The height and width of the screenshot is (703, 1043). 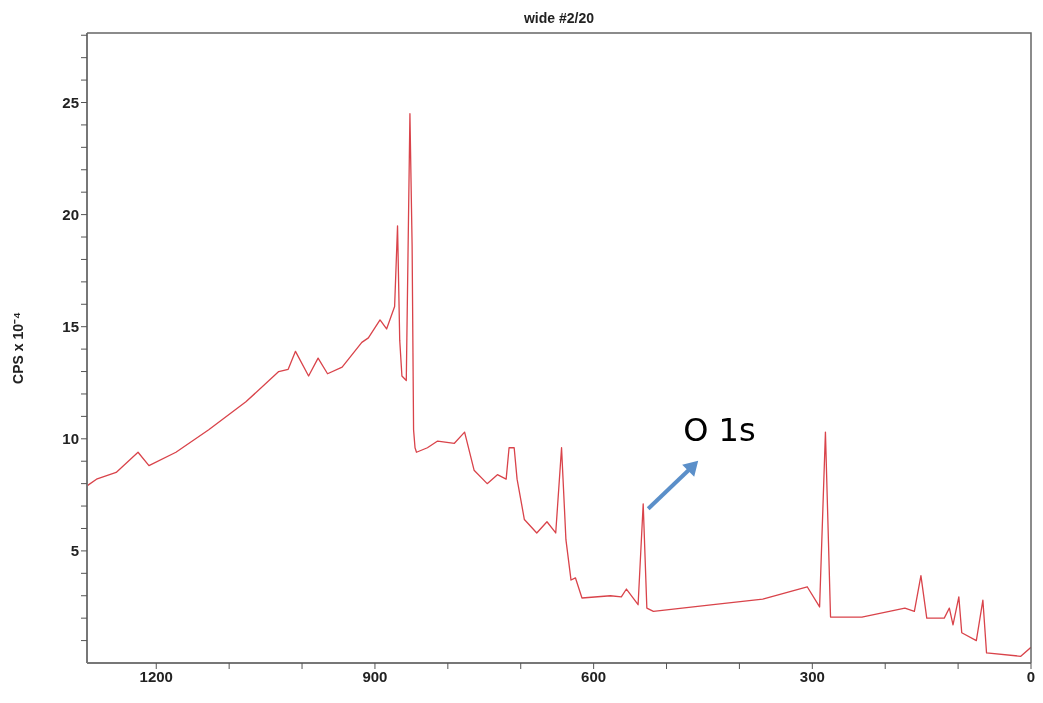 I want to click on y-tick-label: 20, so click(x=70, y=214).